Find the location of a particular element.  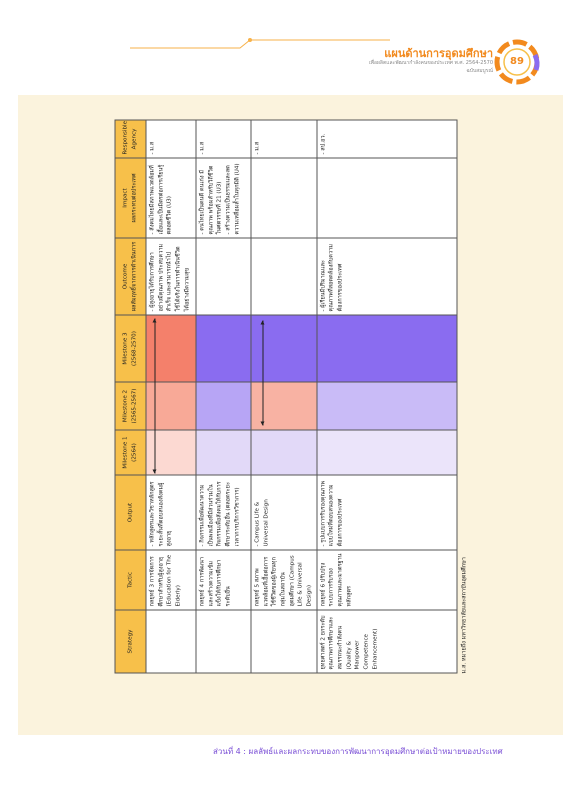

page-number: 89 is located at coordinates (517, 61).